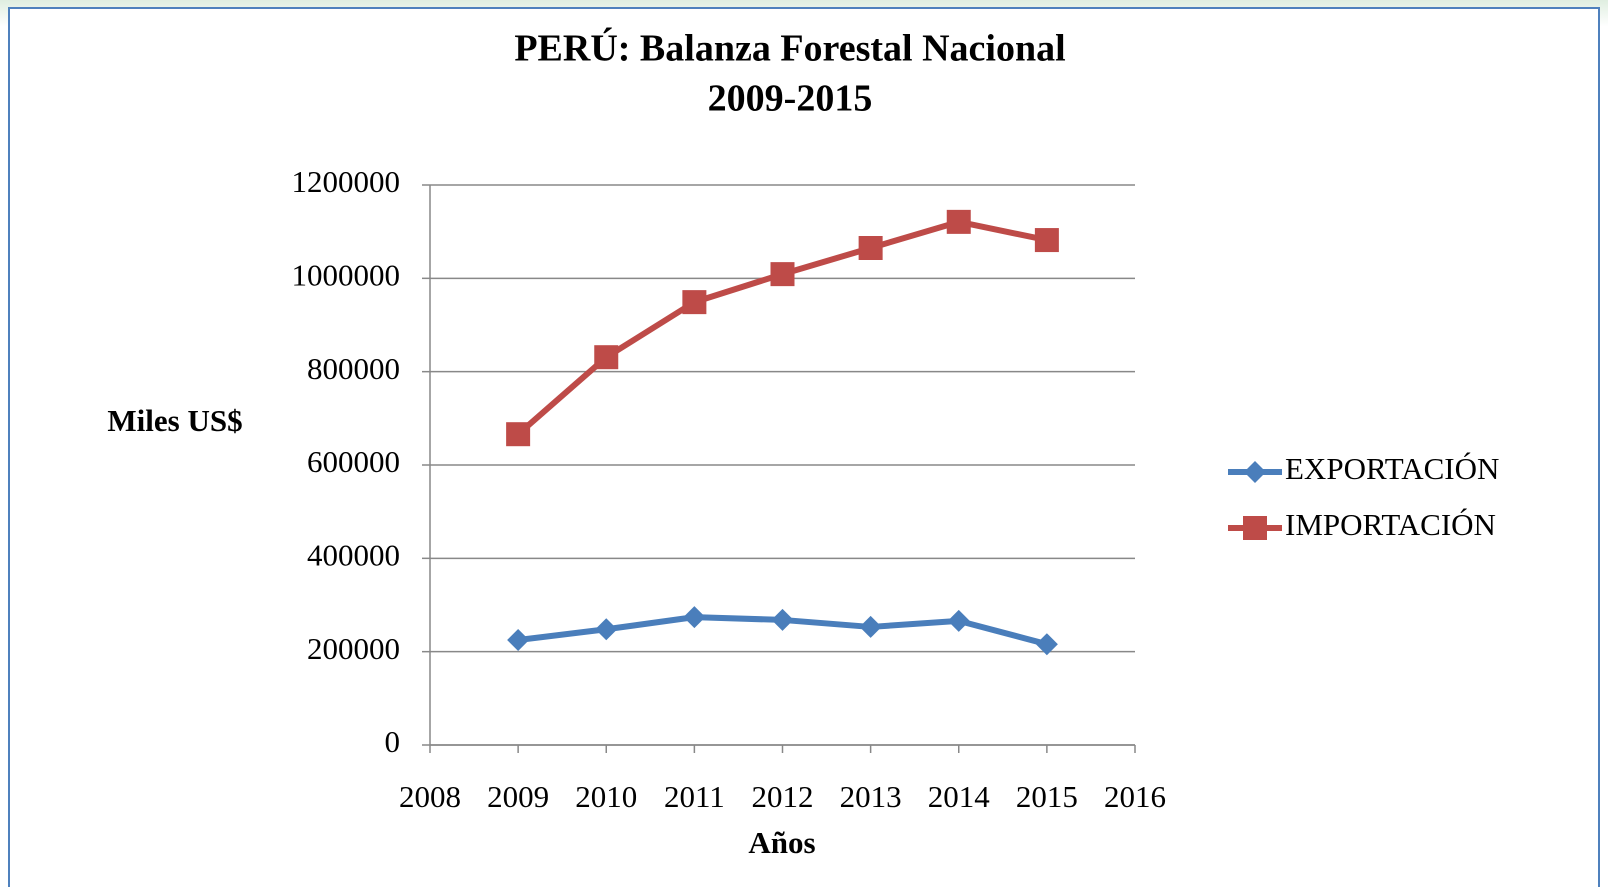 The height and width of the screenshot is (887, 1608). Describe the element at coordinates (790, 99) in the screenshot. I see `chart-subtitle: 2009-2015` at that location.